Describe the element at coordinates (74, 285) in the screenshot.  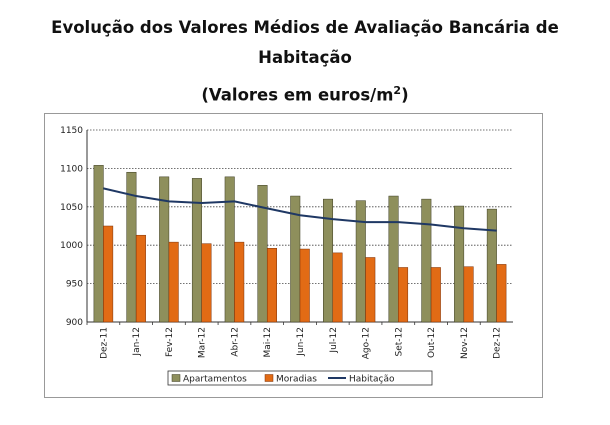
I see `y-tick-label: 950` at that location.